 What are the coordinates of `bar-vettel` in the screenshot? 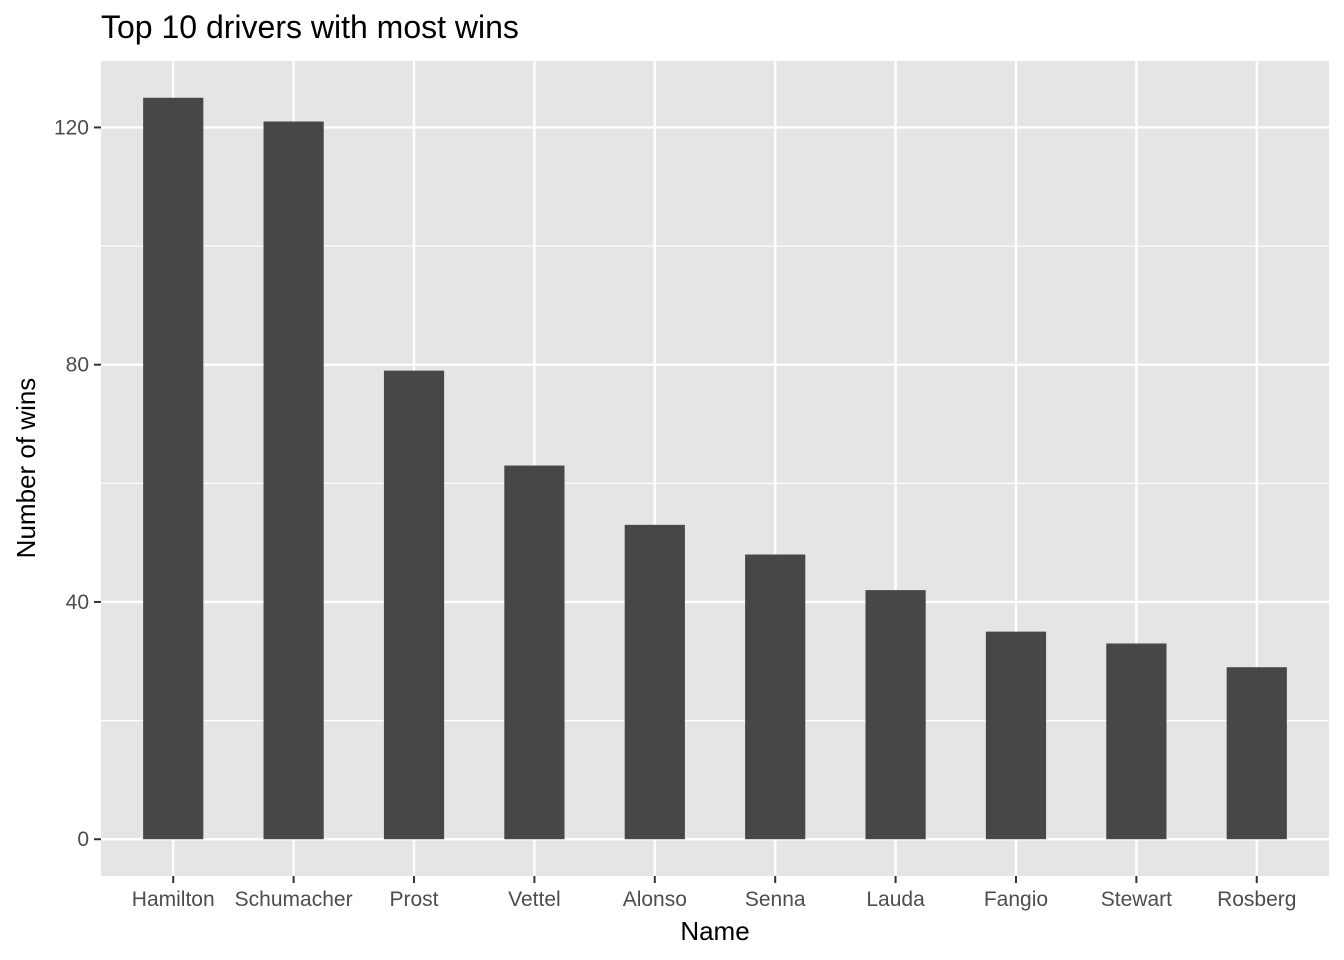 It's located at (534, 652).